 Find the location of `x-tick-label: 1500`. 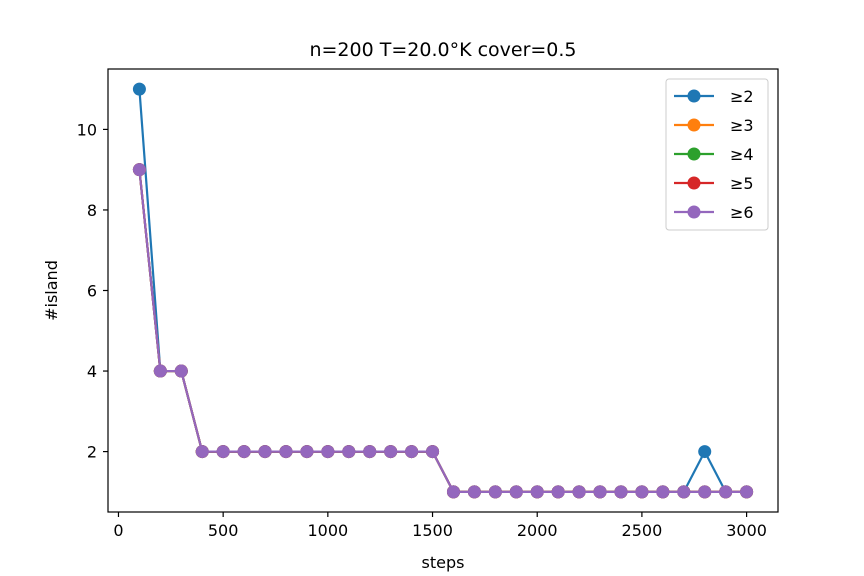

x-tick-label: 1500 is located at coordinates (432, 530).